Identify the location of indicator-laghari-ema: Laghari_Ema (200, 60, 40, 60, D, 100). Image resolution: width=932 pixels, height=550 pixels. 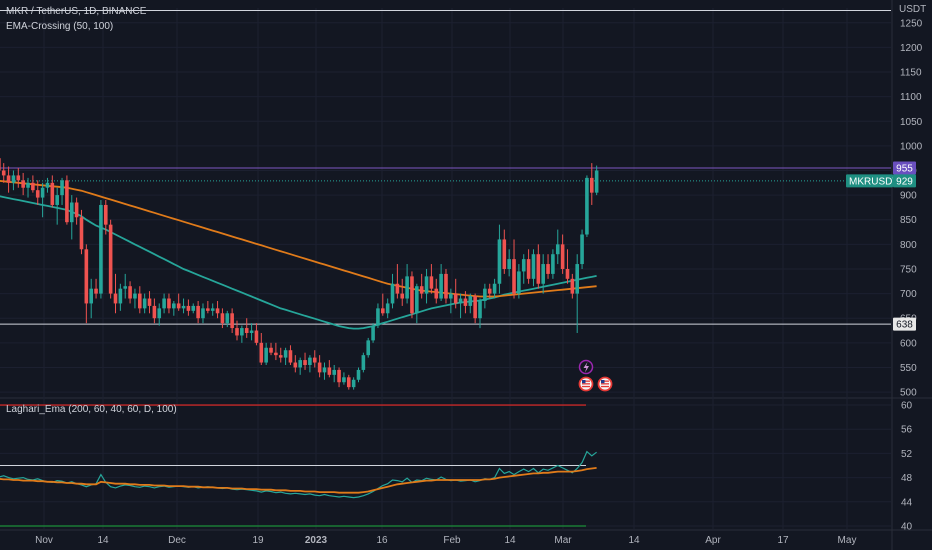
(91, 409).